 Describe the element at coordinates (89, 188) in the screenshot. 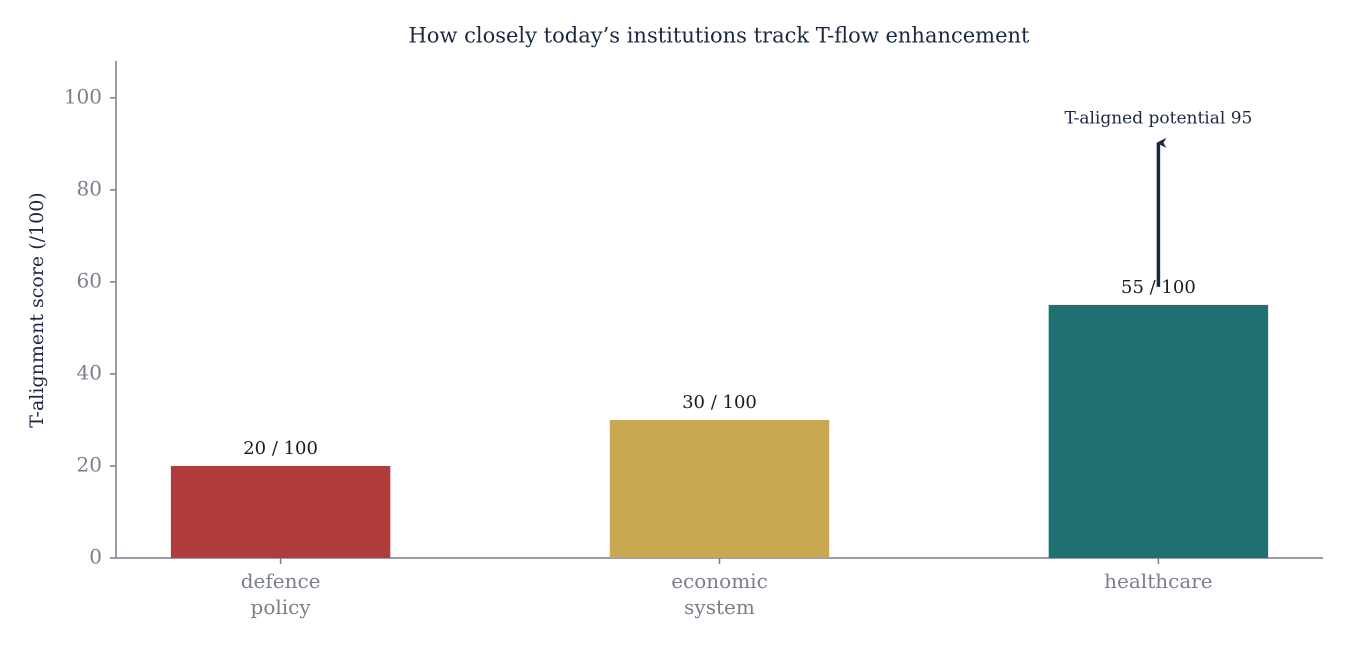

I see `y-tick-label: 80` at that location.